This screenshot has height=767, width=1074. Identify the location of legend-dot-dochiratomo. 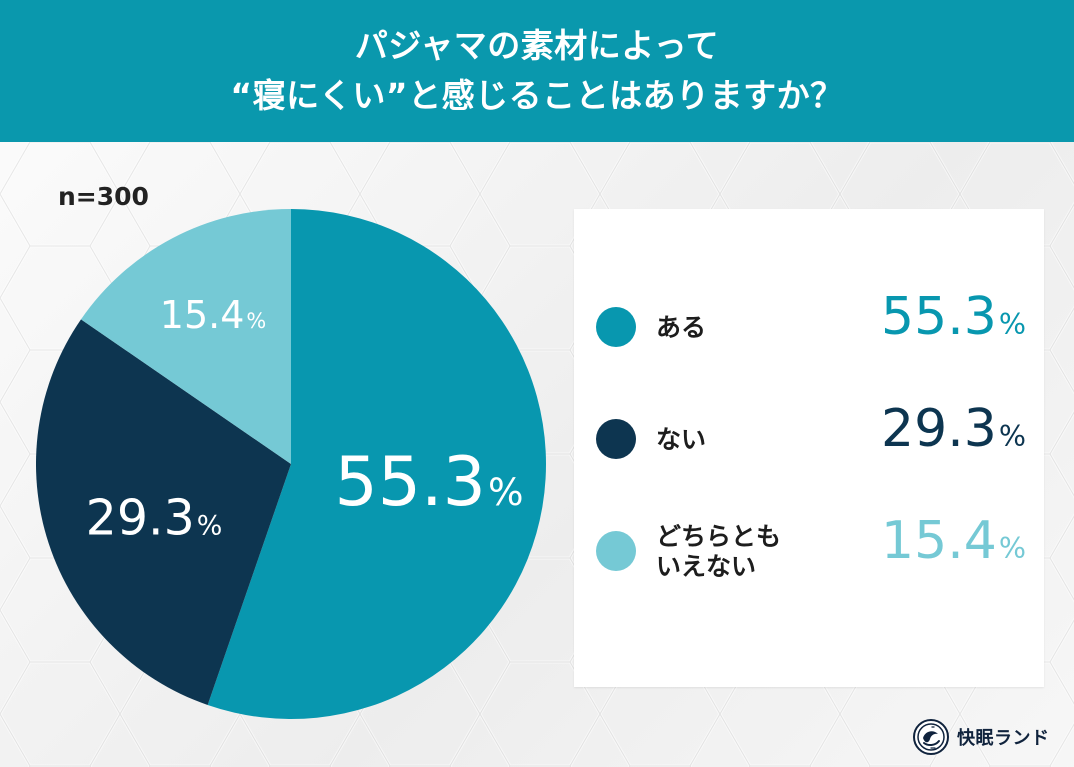
(616, 551).